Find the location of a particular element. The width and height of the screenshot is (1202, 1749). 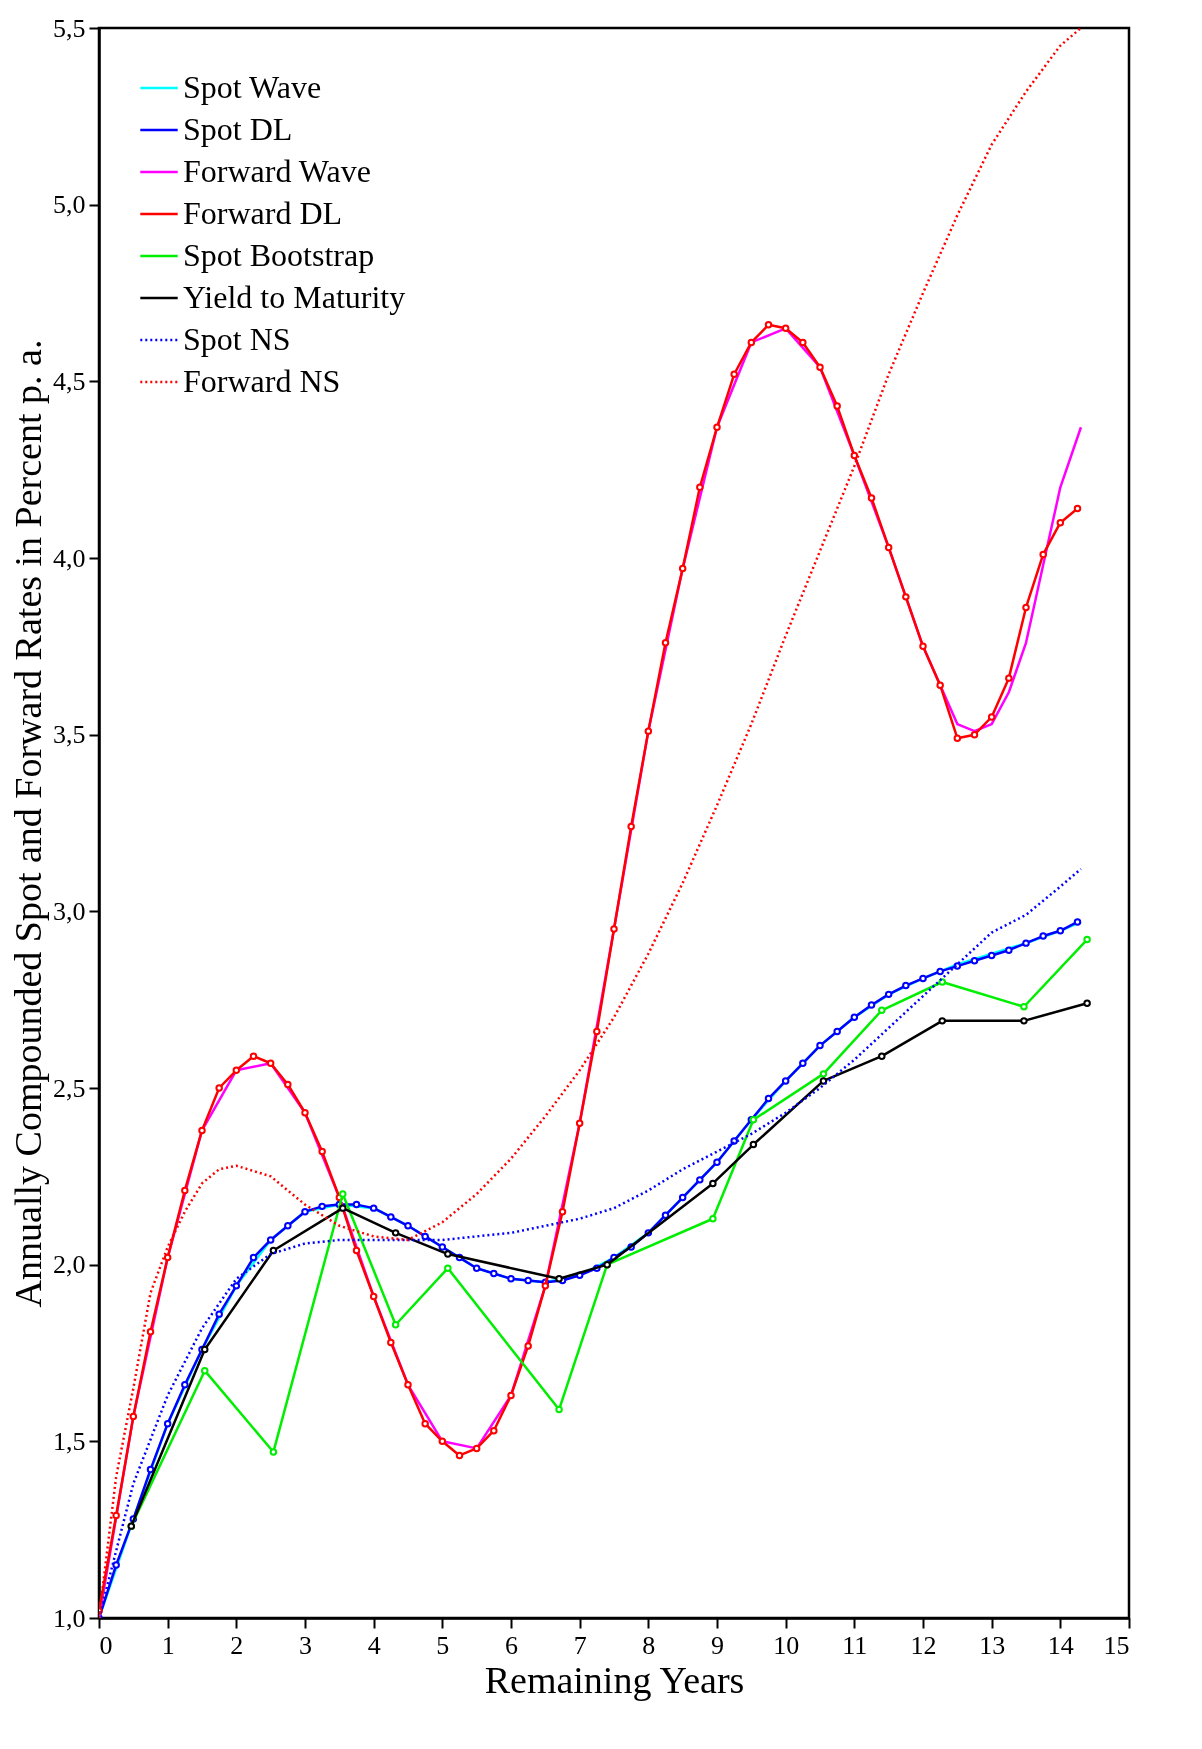

x-tick-label: 8 is located at coordinates (649, 1645).